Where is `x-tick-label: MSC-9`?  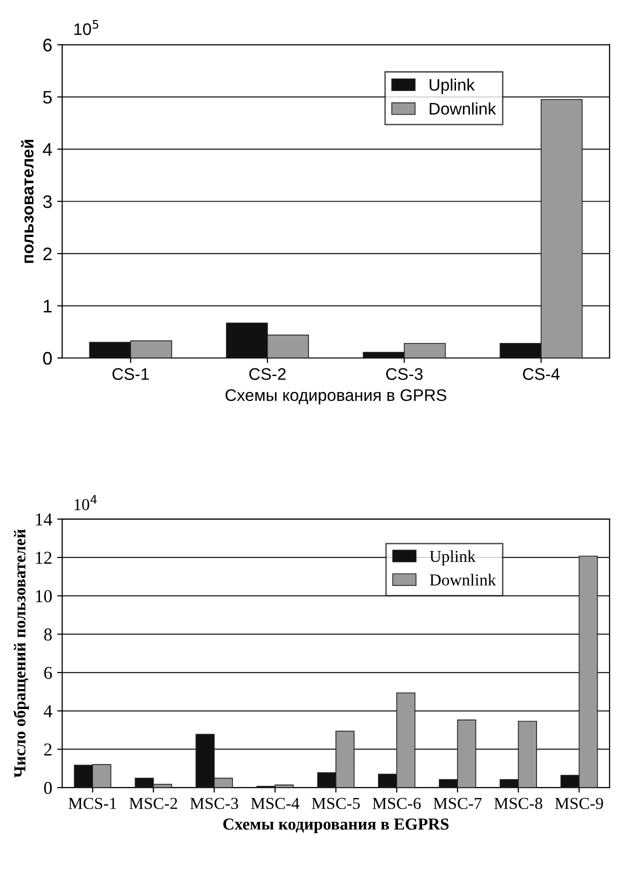
x-tick-label: MSC-9 is located at coordinates (579, 804).